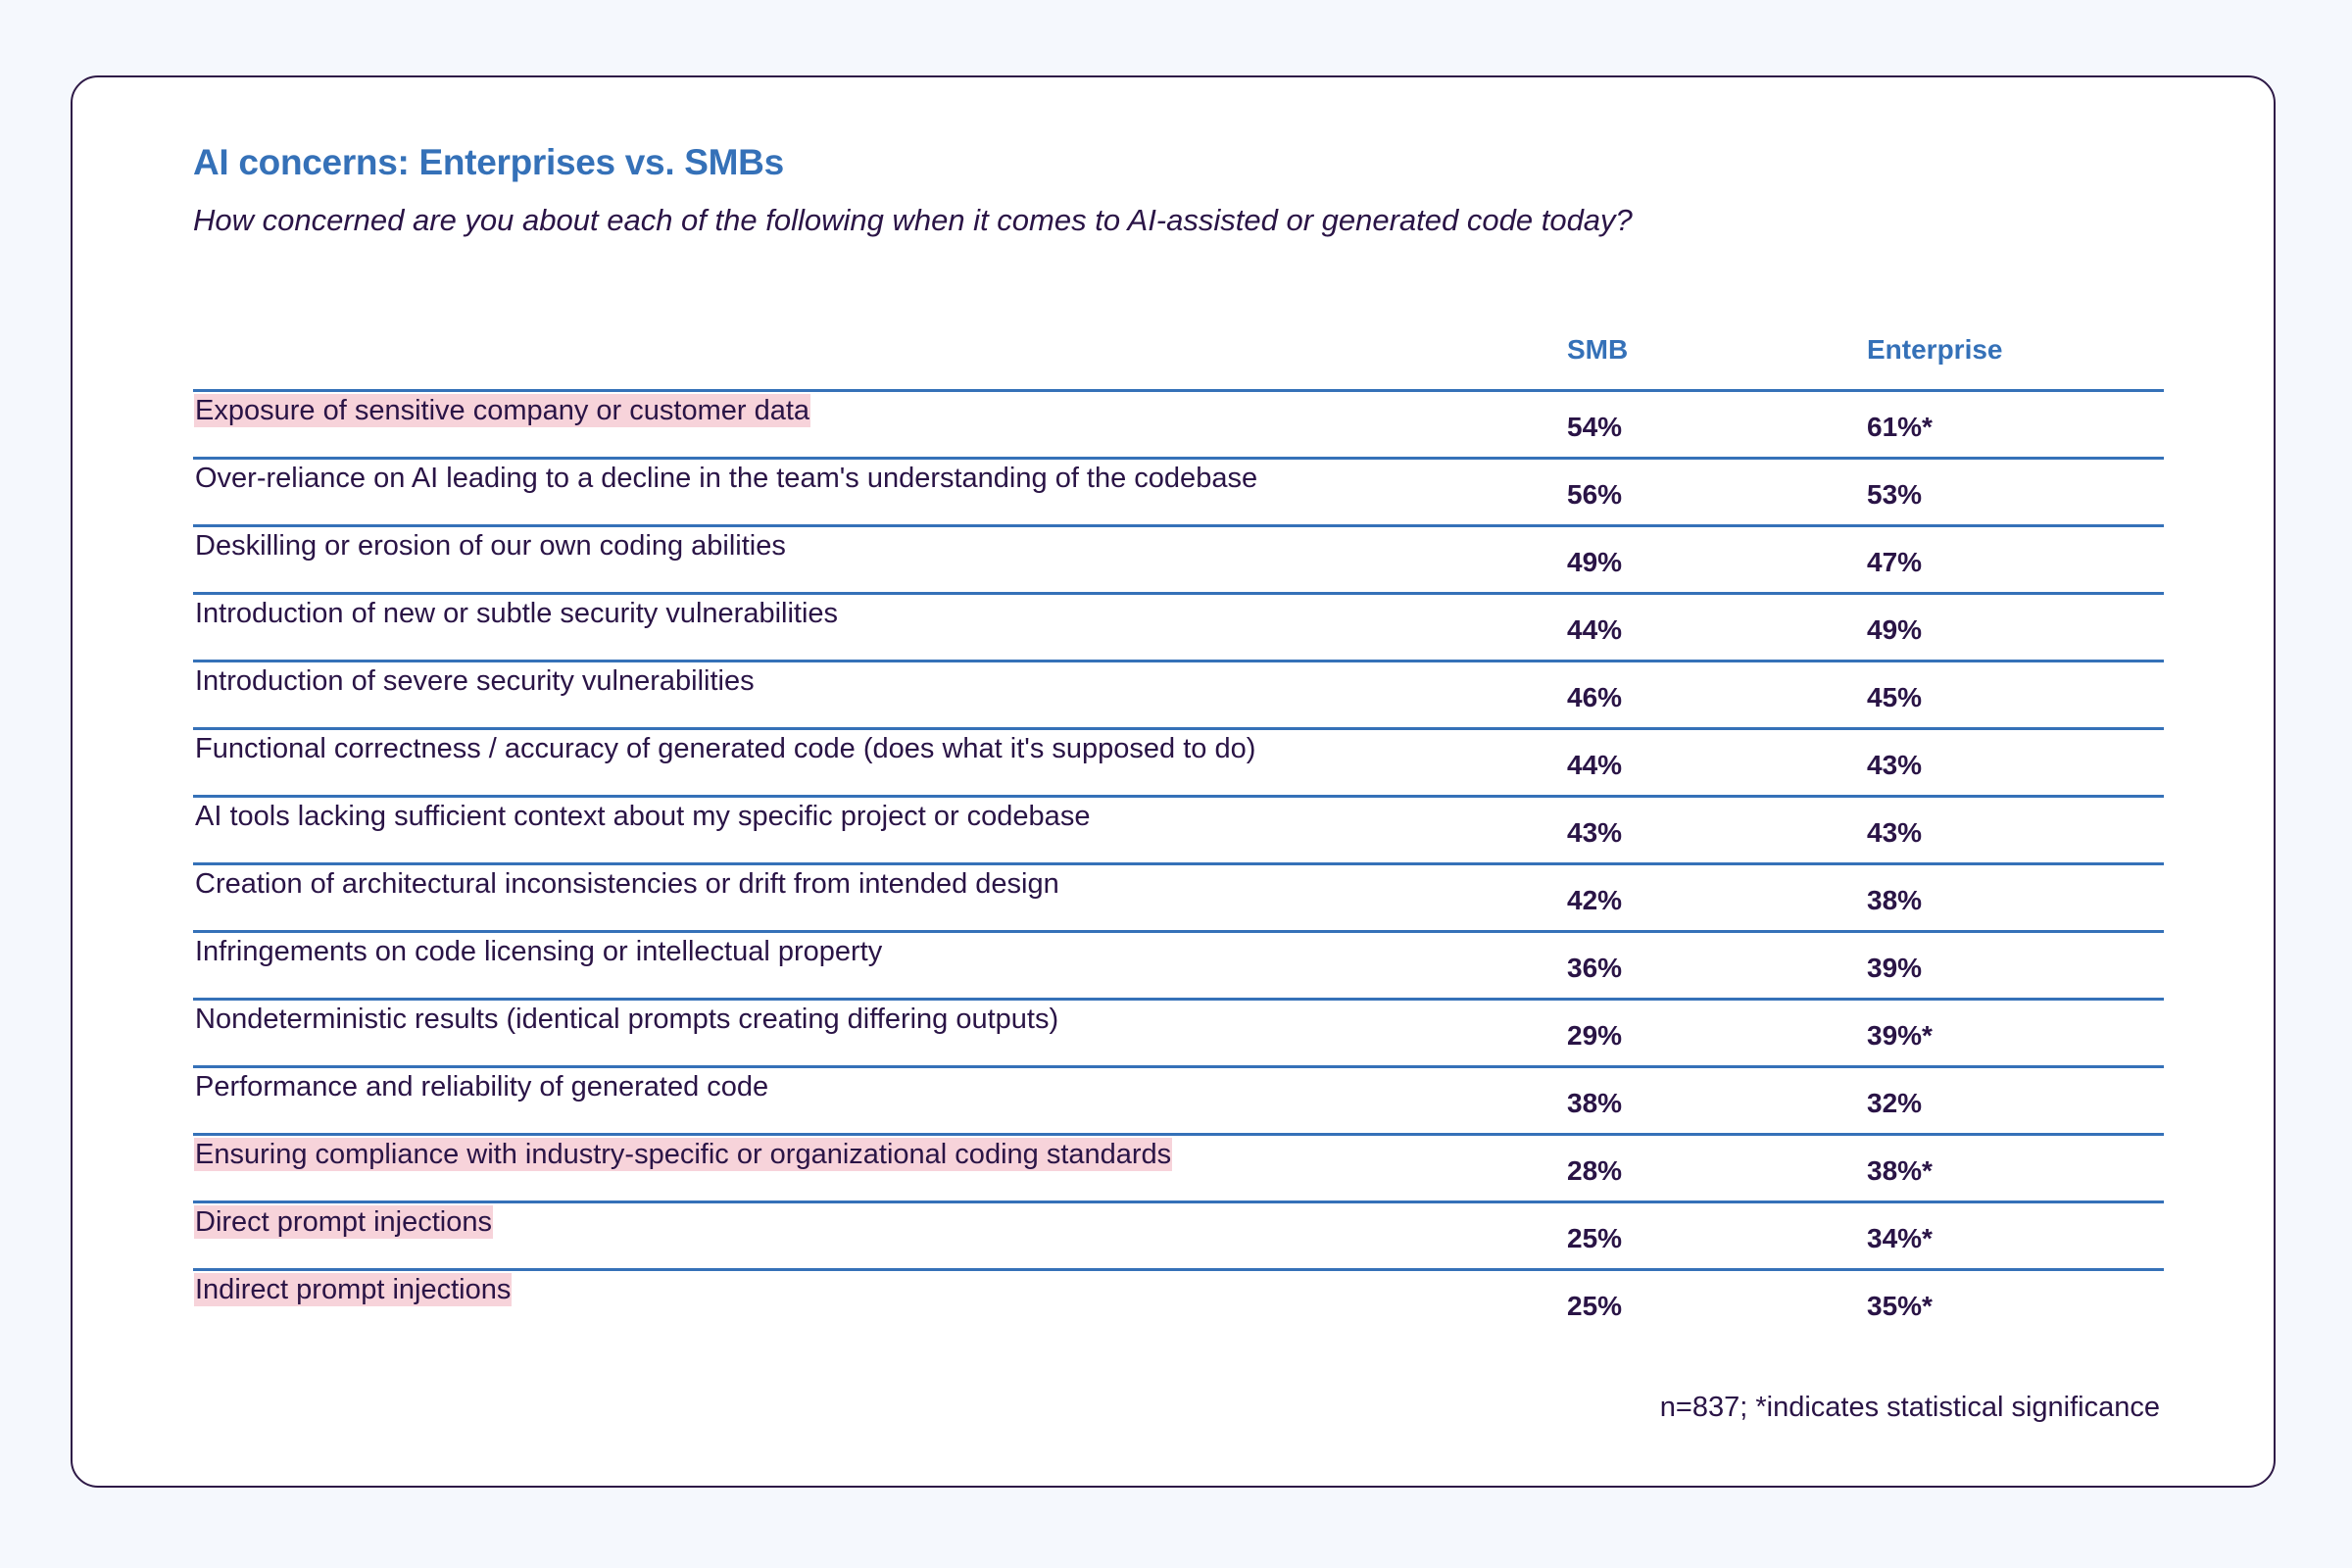  I want to click on column-header-smb: SMB, so click(1598, 349).